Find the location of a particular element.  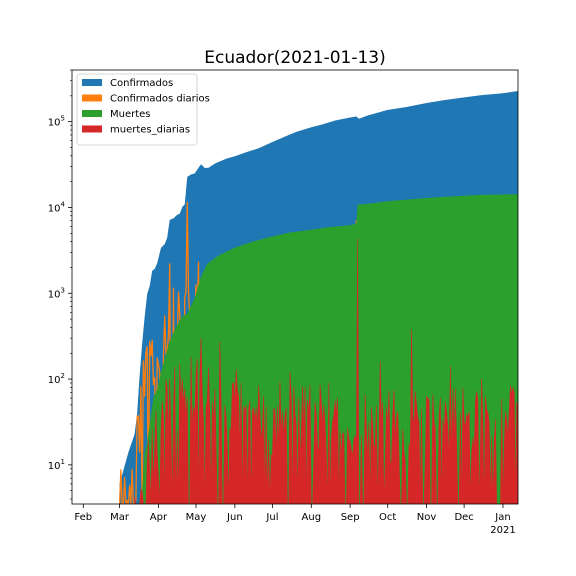

legend-label-muertes: Muertes is located at coordinates (130, 114).